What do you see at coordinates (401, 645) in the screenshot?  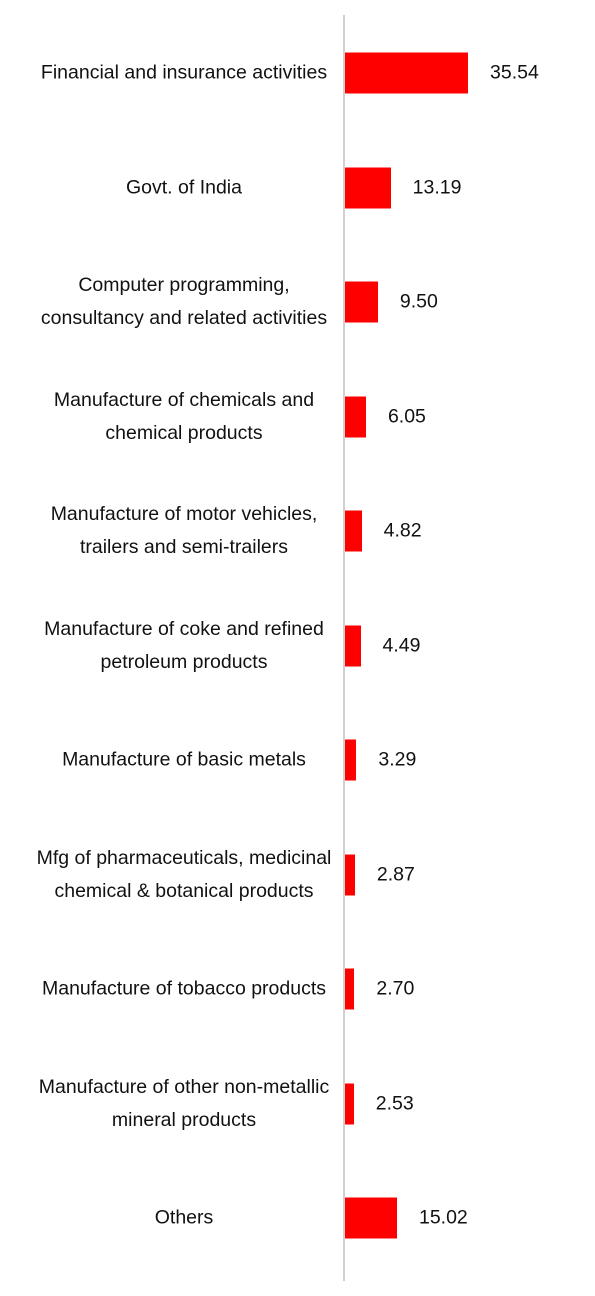 I see `value-label: 4.49` at bounding box center [401, 645].